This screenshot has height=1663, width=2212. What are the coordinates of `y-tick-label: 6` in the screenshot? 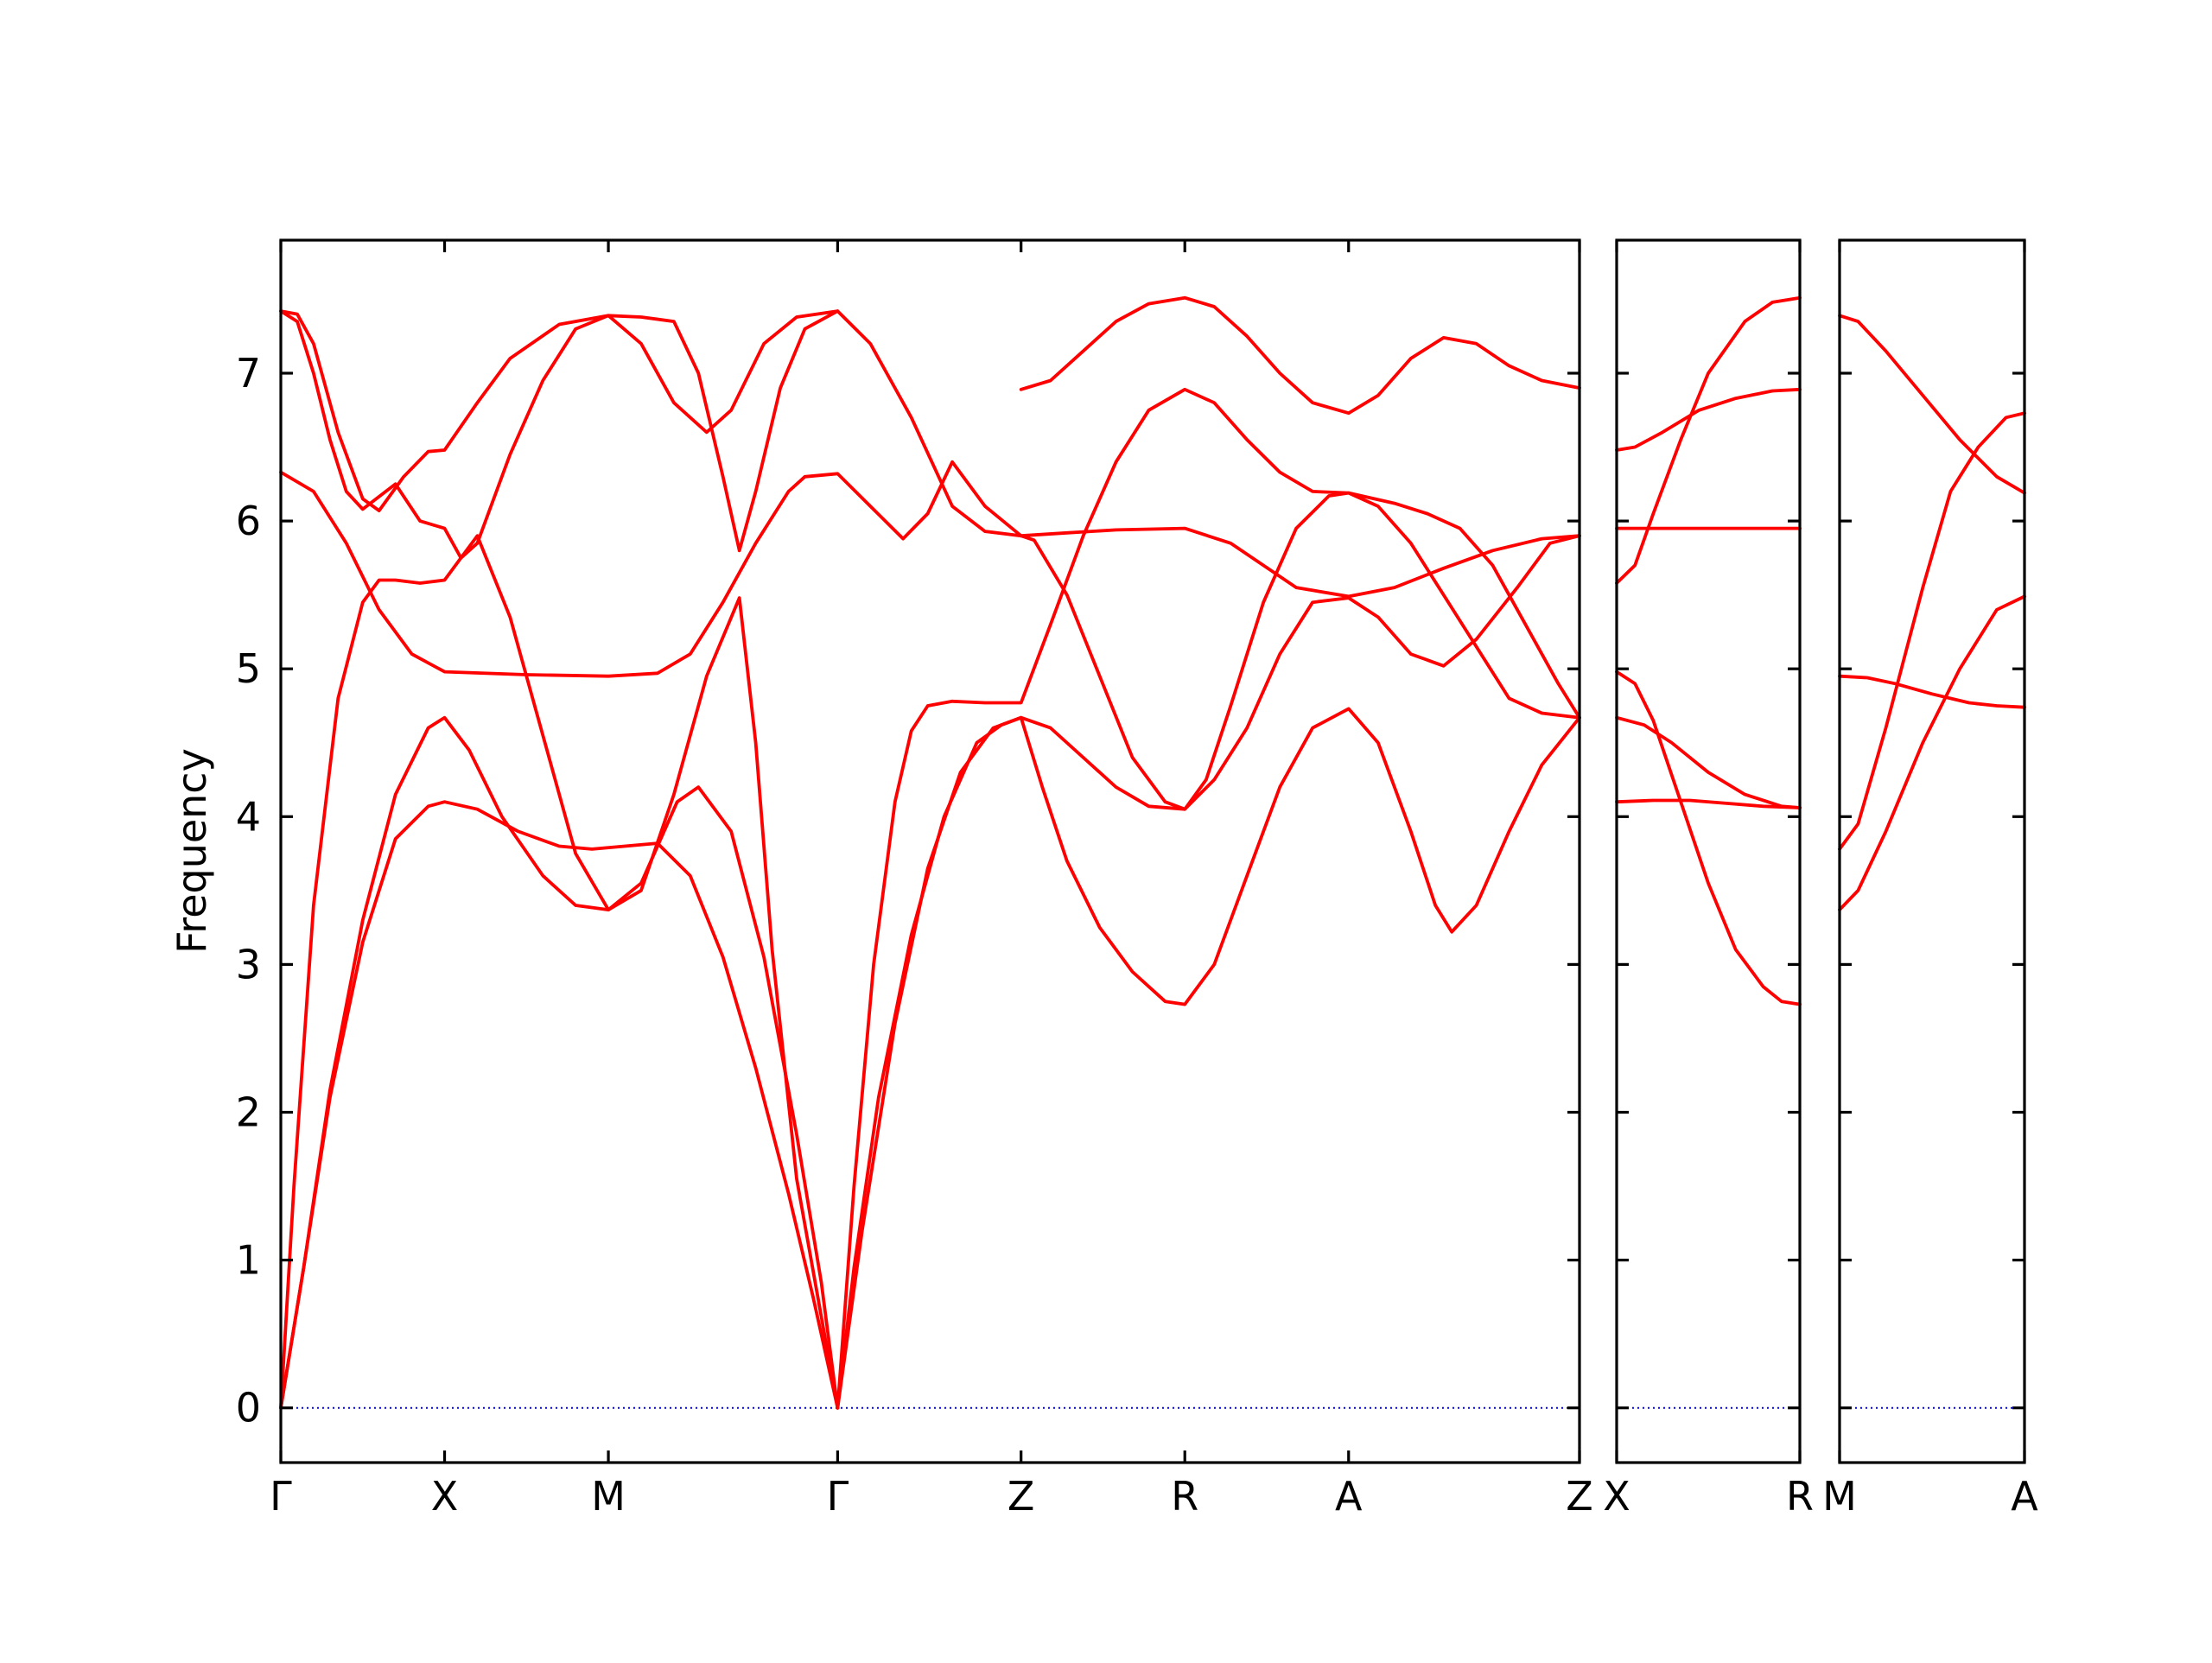 It's located at (248, 521).